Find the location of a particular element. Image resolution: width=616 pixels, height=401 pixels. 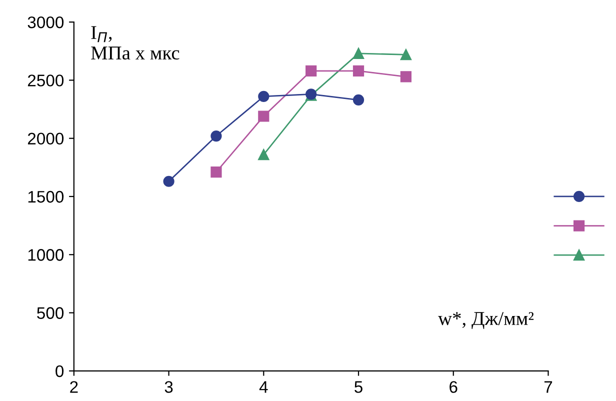

y-tick-label: 0 is located at coordinates (60, 371).